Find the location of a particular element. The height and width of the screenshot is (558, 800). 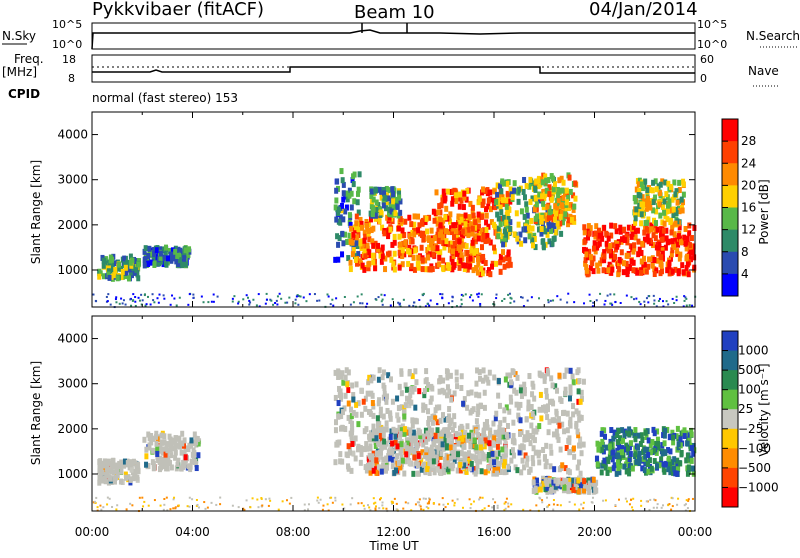

nsearch-label: N.Search is located at coordinates (773, 36).